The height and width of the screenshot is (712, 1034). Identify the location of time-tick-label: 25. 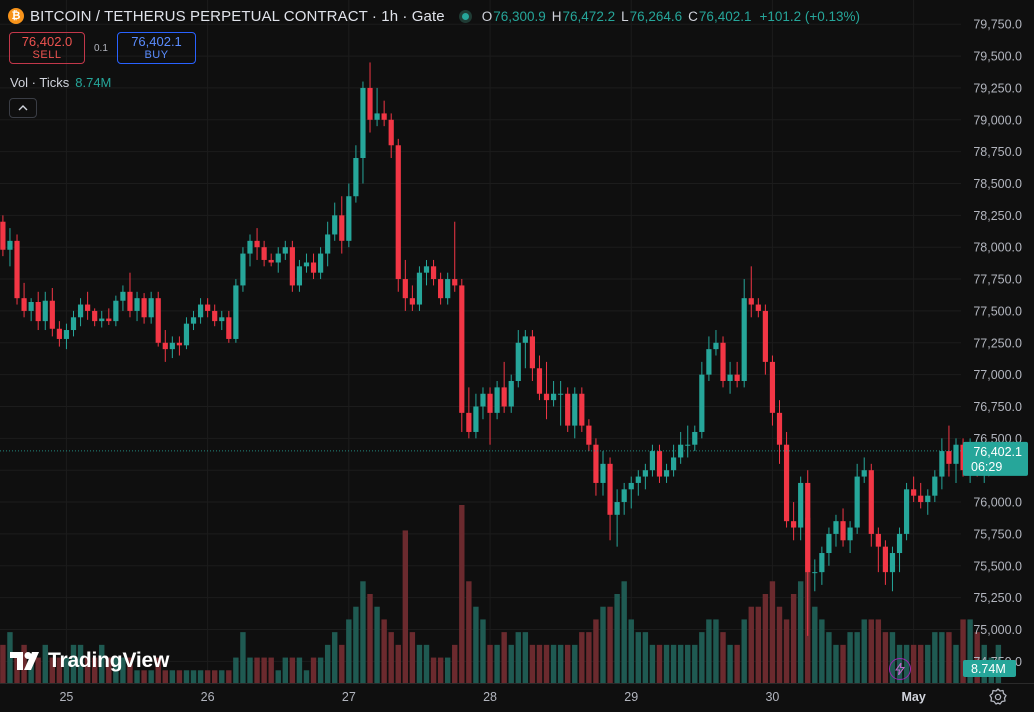
(66, 697).